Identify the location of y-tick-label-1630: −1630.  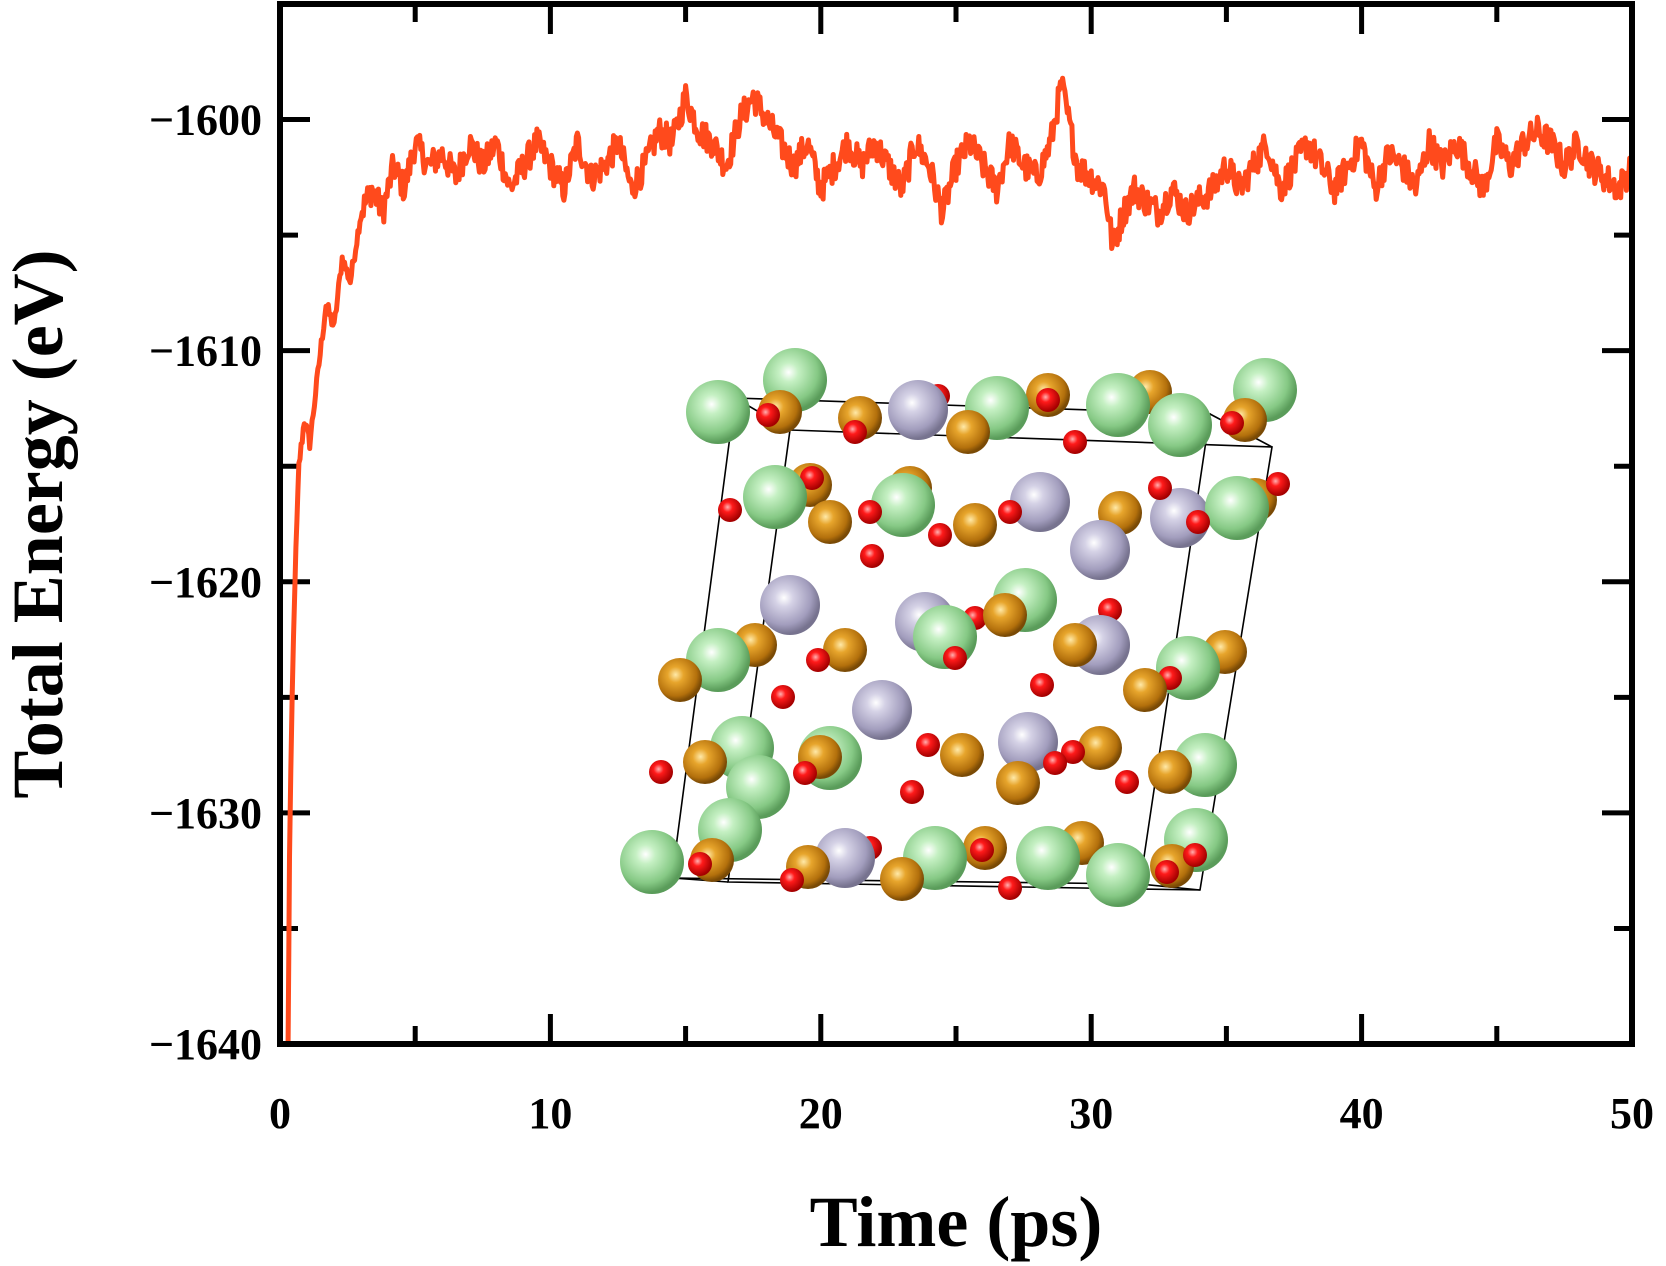
(205, 813).